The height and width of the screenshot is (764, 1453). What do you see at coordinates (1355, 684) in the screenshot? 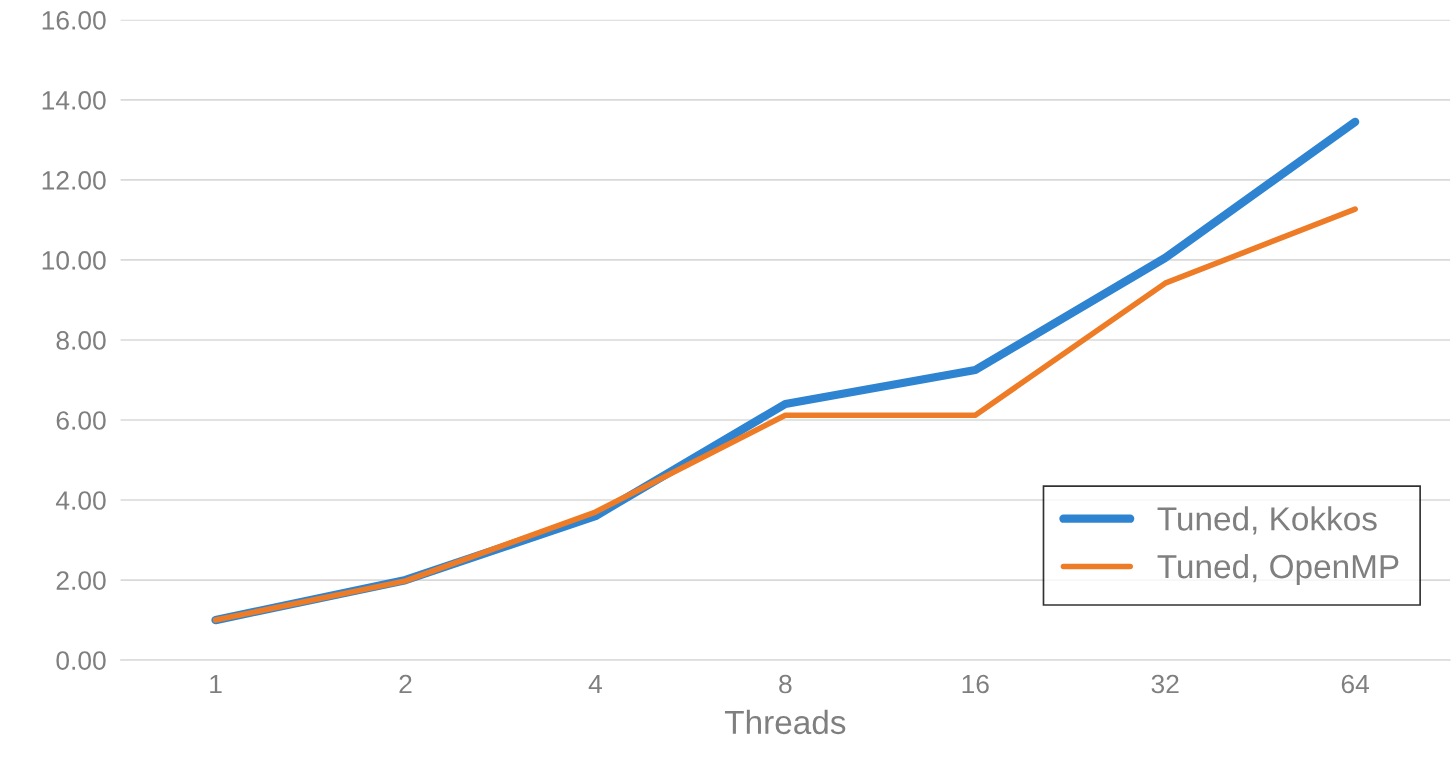
I see `x-tick-label: 64` at bounding box center [1355, 684].